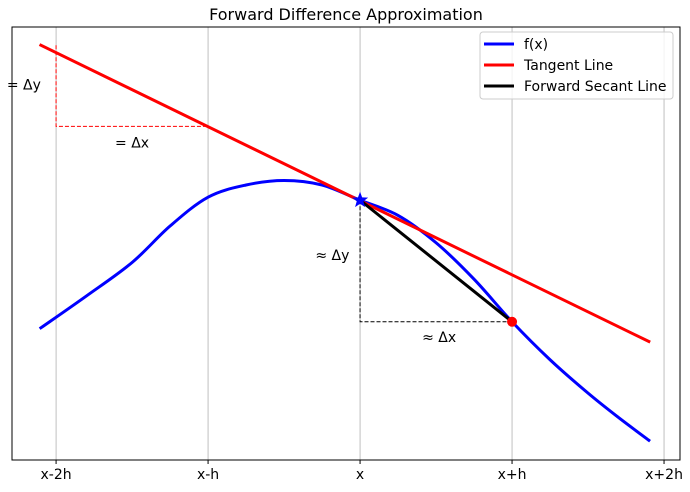 The image size is (690, 492). Describe the element at coordinates (439, 338) in the screenshot. I see `annotation-label: ≈ Δx` at that location.